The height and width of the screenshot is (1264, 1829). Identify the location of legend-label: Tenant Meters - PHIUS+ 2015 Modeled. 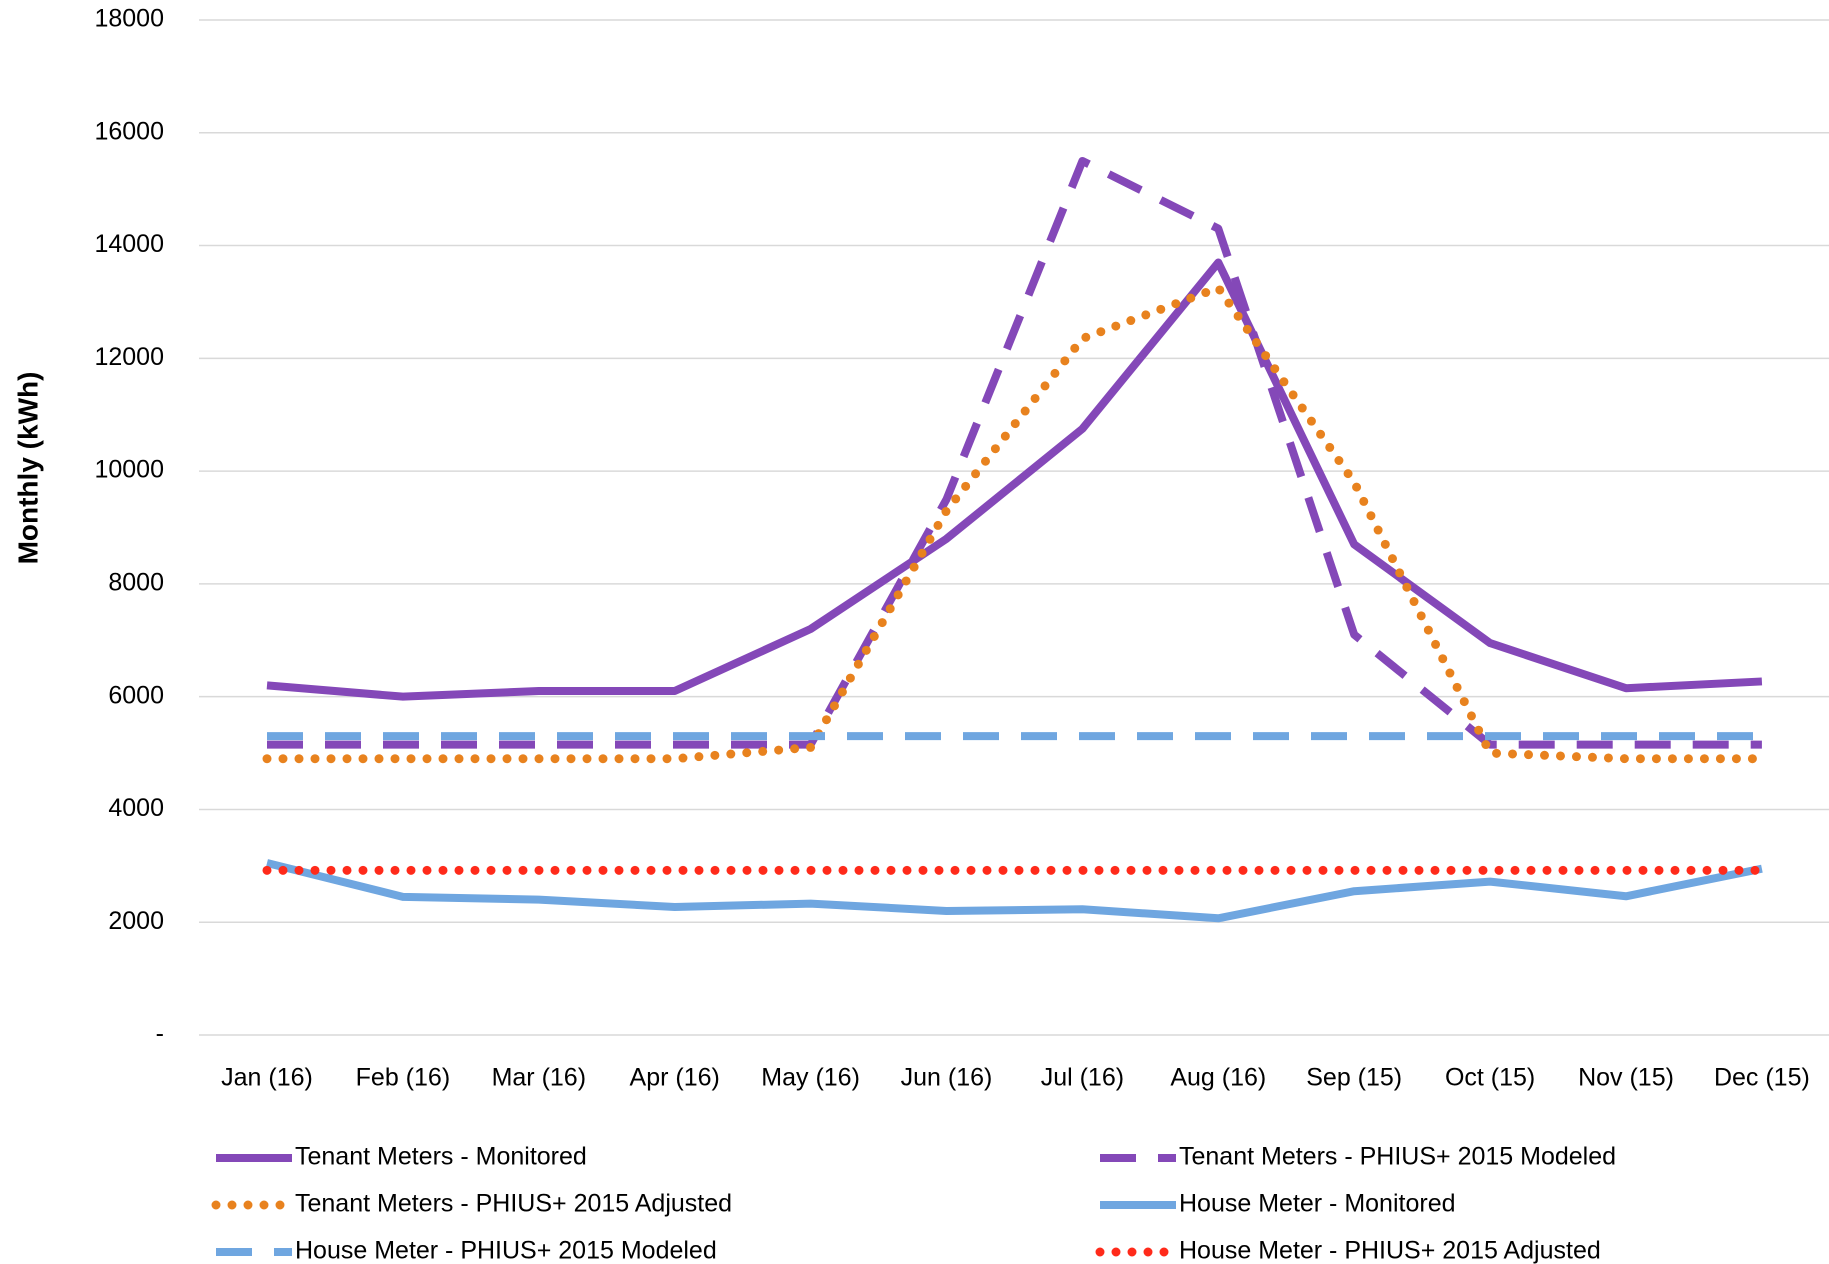
(1397, 1157).